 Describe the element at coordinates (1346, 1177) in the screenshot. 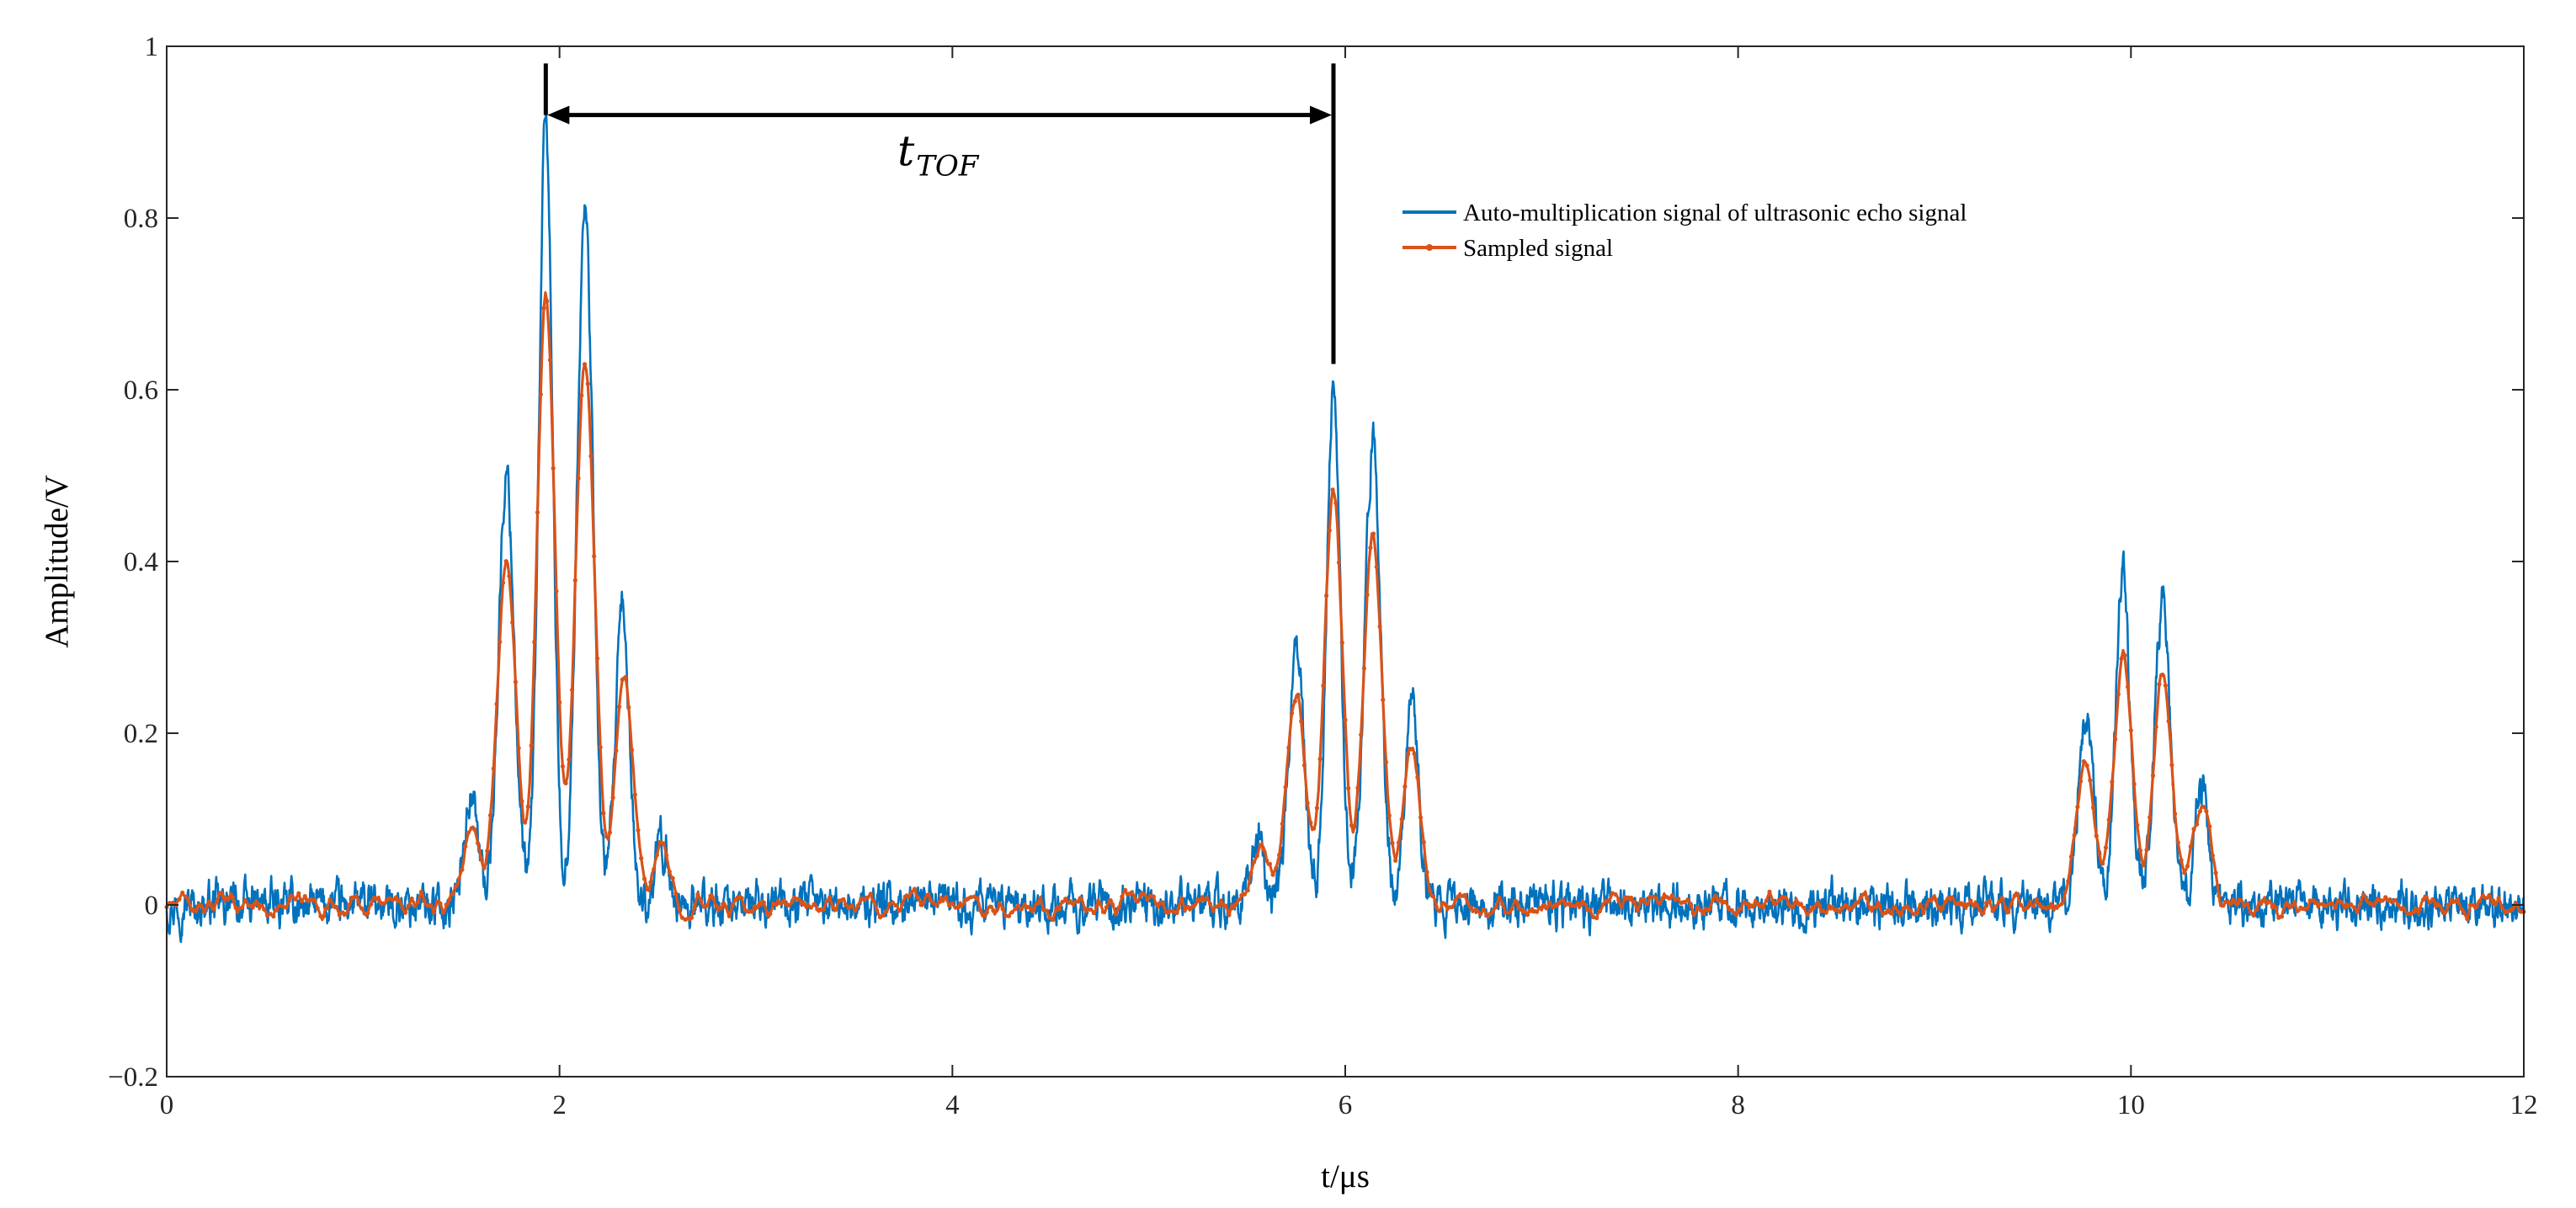

I see `x-axis-label: t/μs` at that location.